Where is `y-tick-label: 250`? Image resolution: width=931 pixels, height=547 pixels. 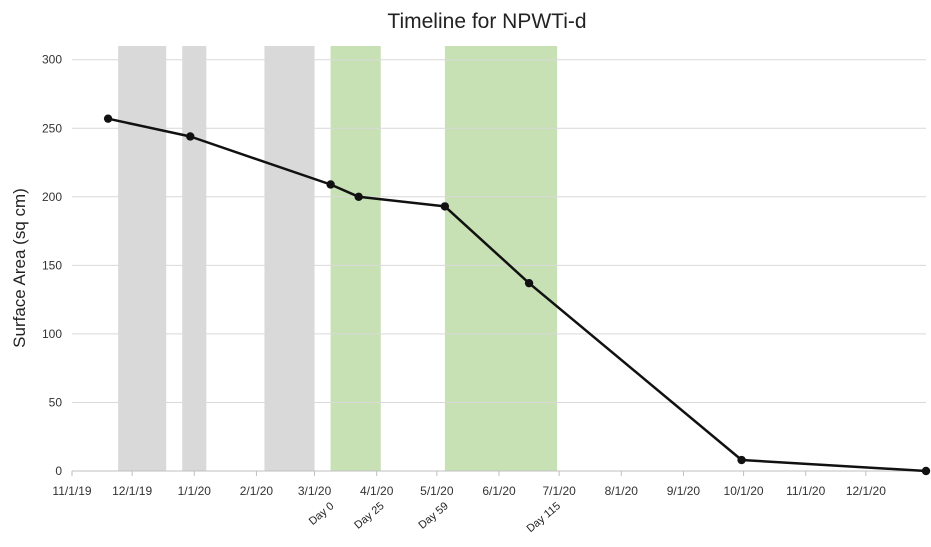
y-tick-label: 250 is located at coordinates (52, 128).